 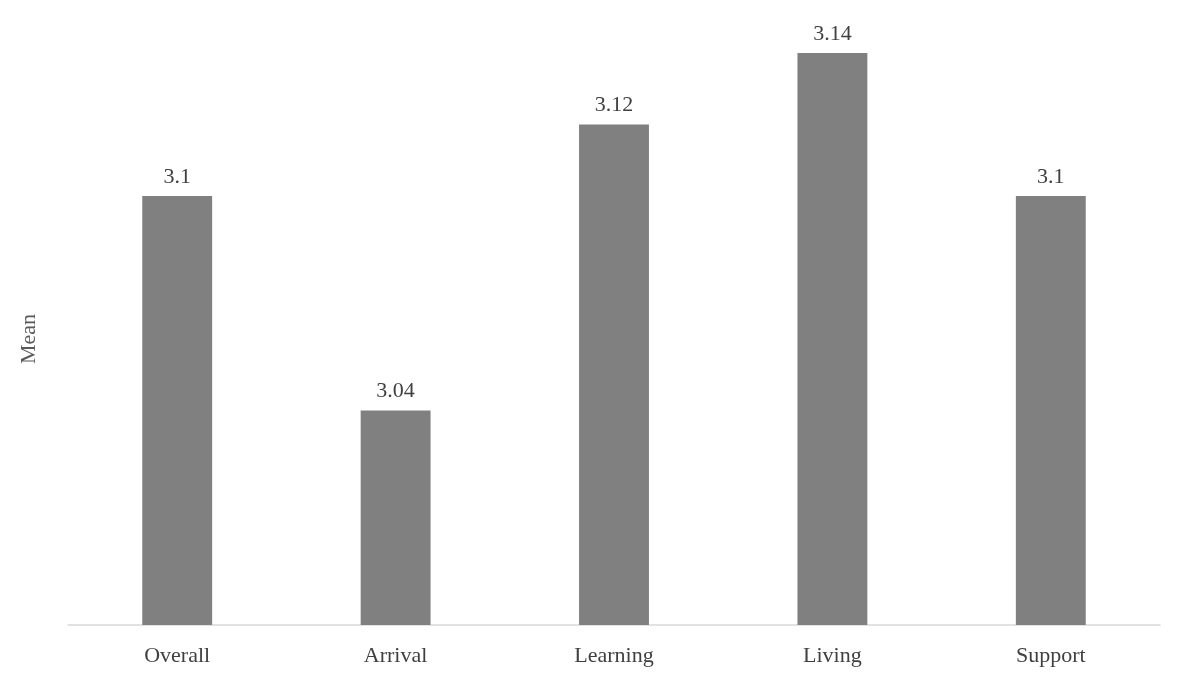 I want to click on x-tick-label: Arrival, so click(x=395, y=654).